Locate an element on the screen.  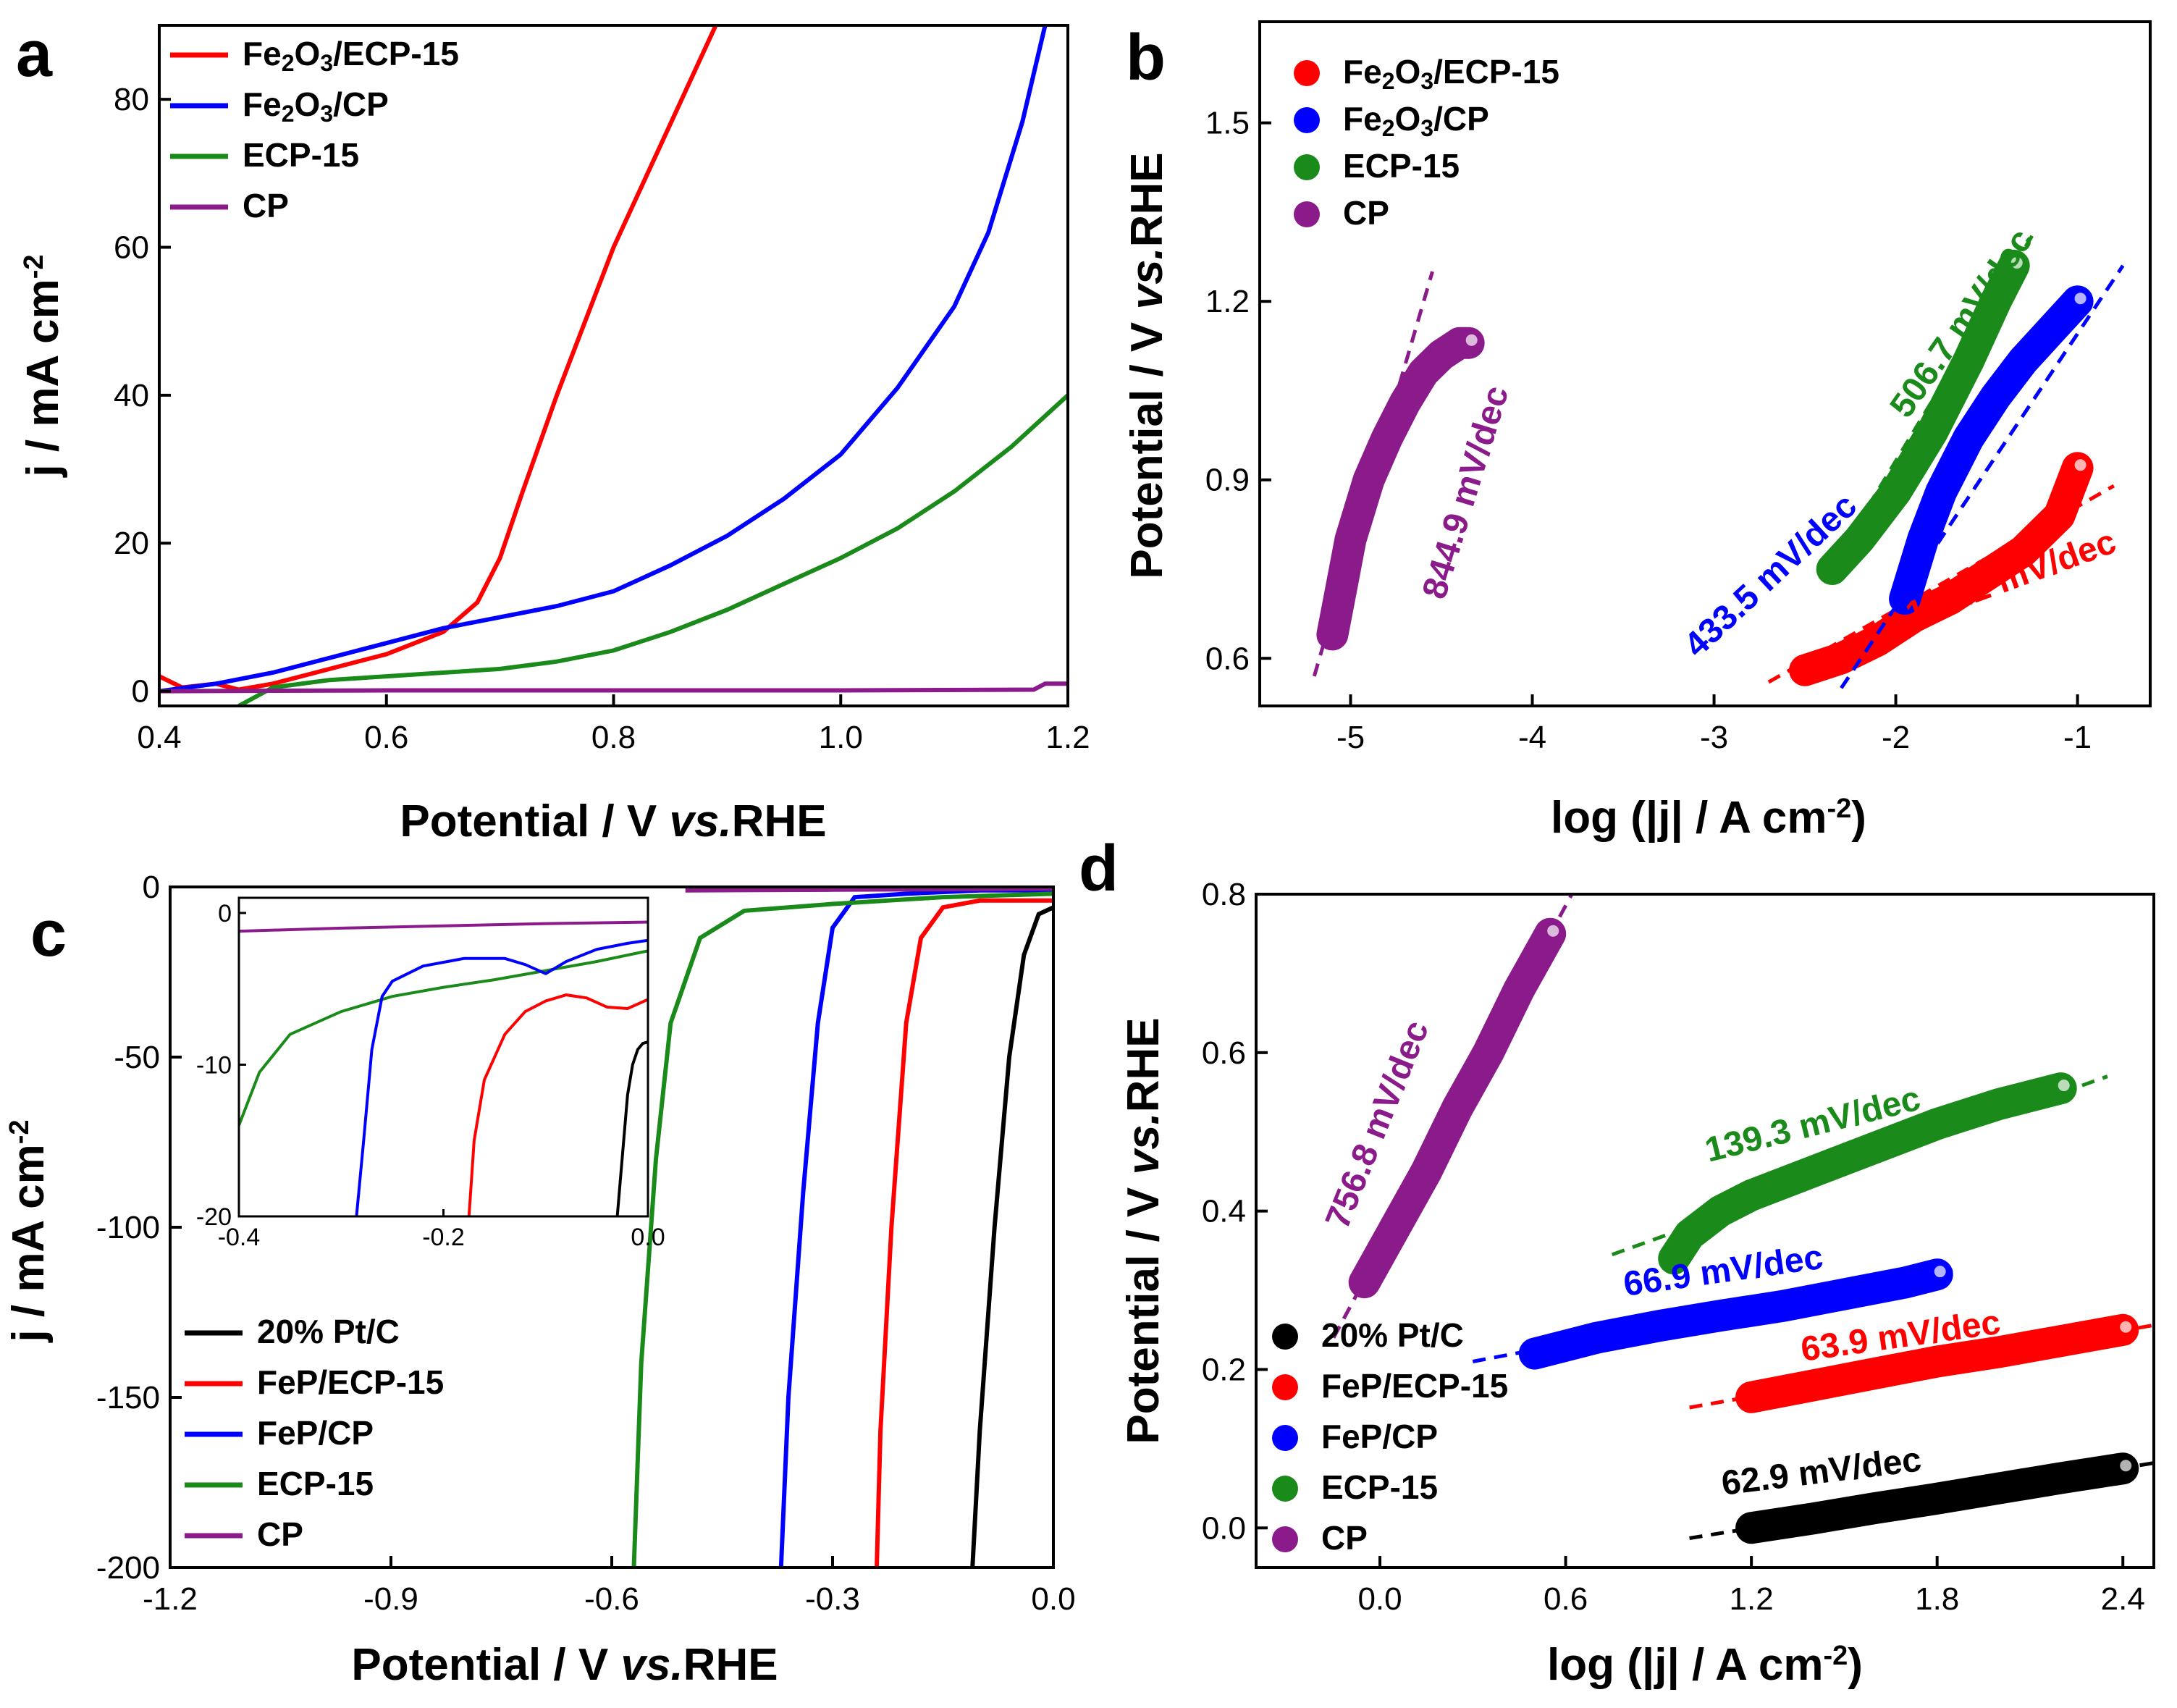
panel-a-y-axis-title: j / mA cm-2 is located at coordinates (43, 365).